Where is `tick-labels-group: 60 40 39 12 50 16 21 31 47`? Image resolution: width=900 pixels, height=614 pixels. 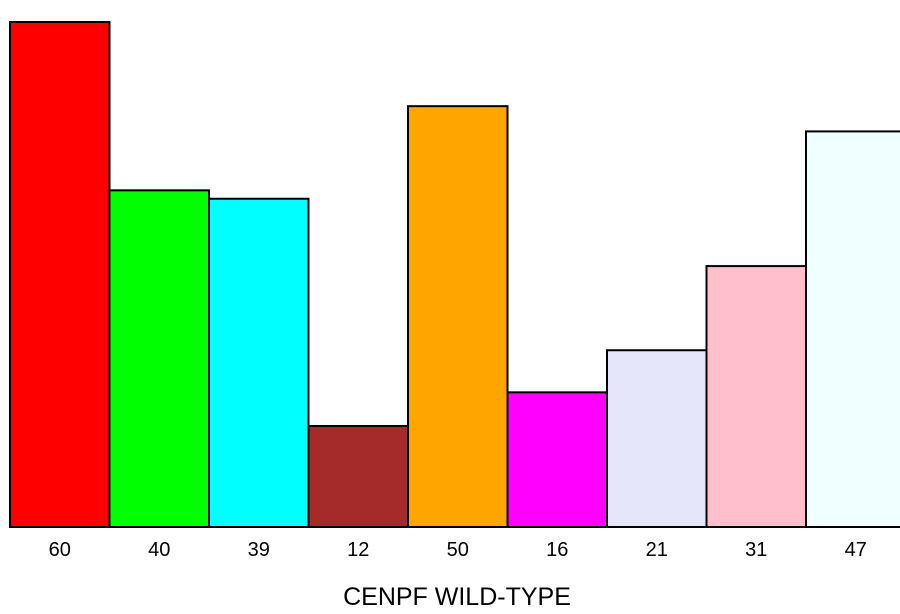
tick-labels-group: 60 40 39 12 50 16 21 31 47 is located at coordinates (458, 550).